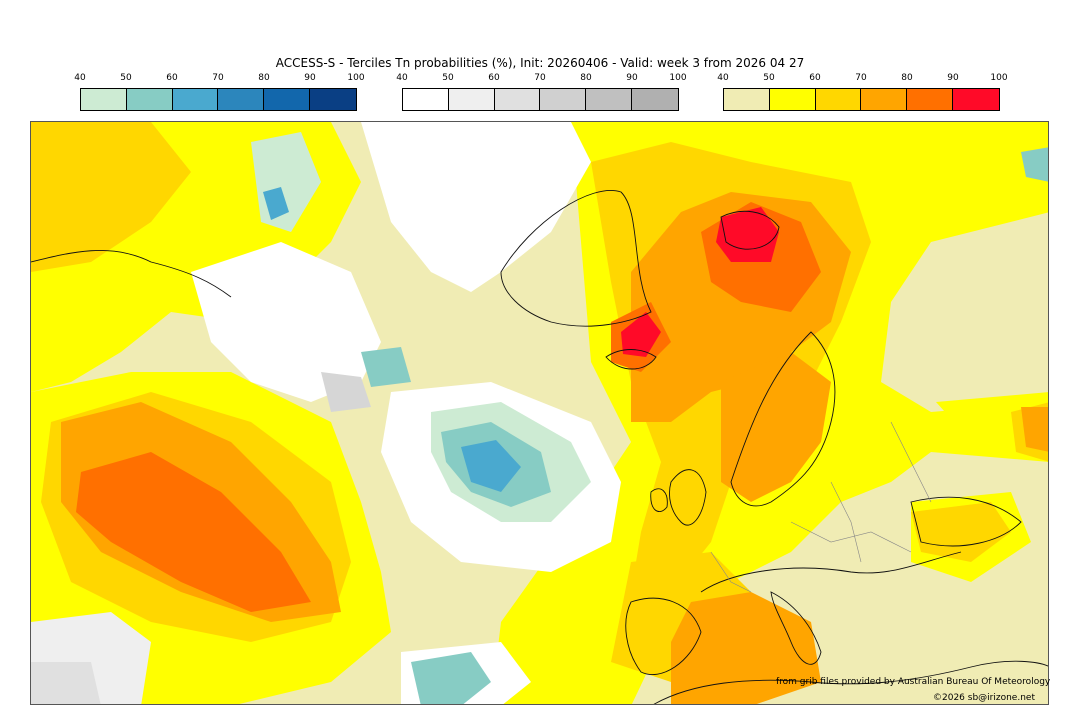  Describe the element at coordinates (746, 648) in the screenshot. I see `orange-area-mediterranean` at that location.